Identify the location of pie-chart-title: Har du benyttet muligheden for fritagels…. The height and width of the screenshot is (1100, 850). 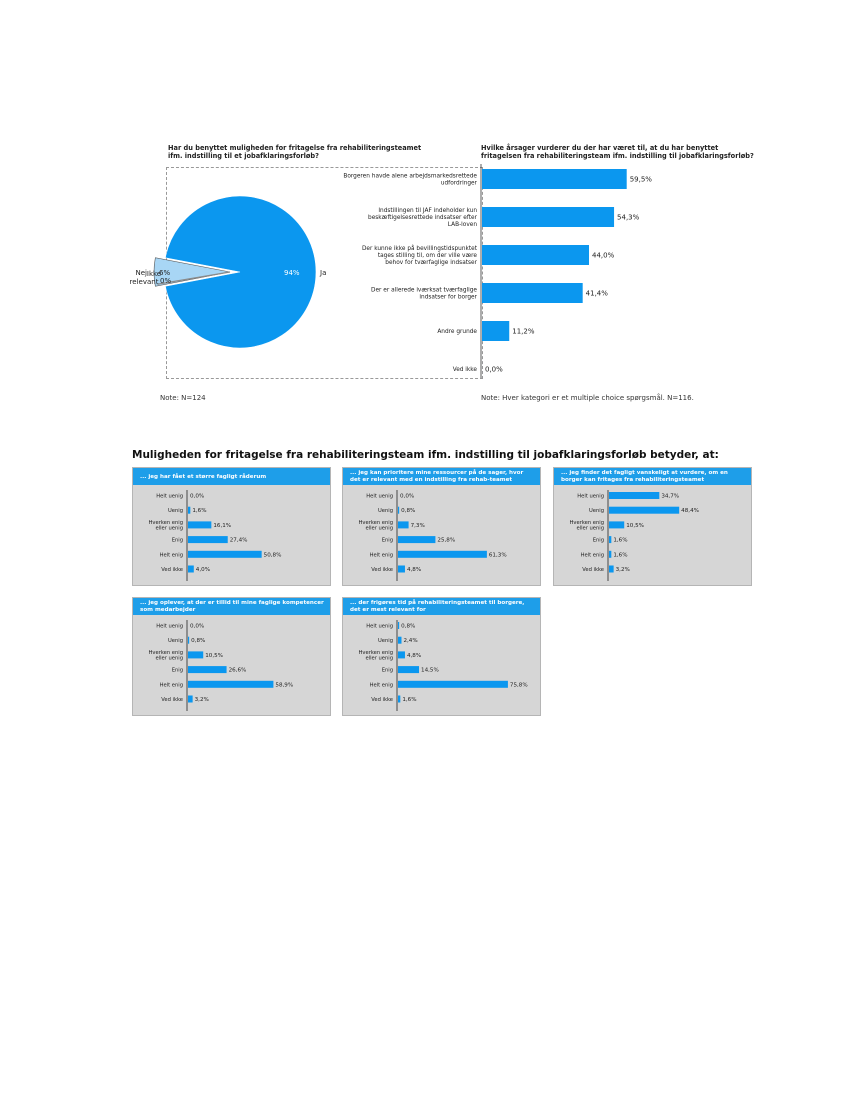
(295, 152).